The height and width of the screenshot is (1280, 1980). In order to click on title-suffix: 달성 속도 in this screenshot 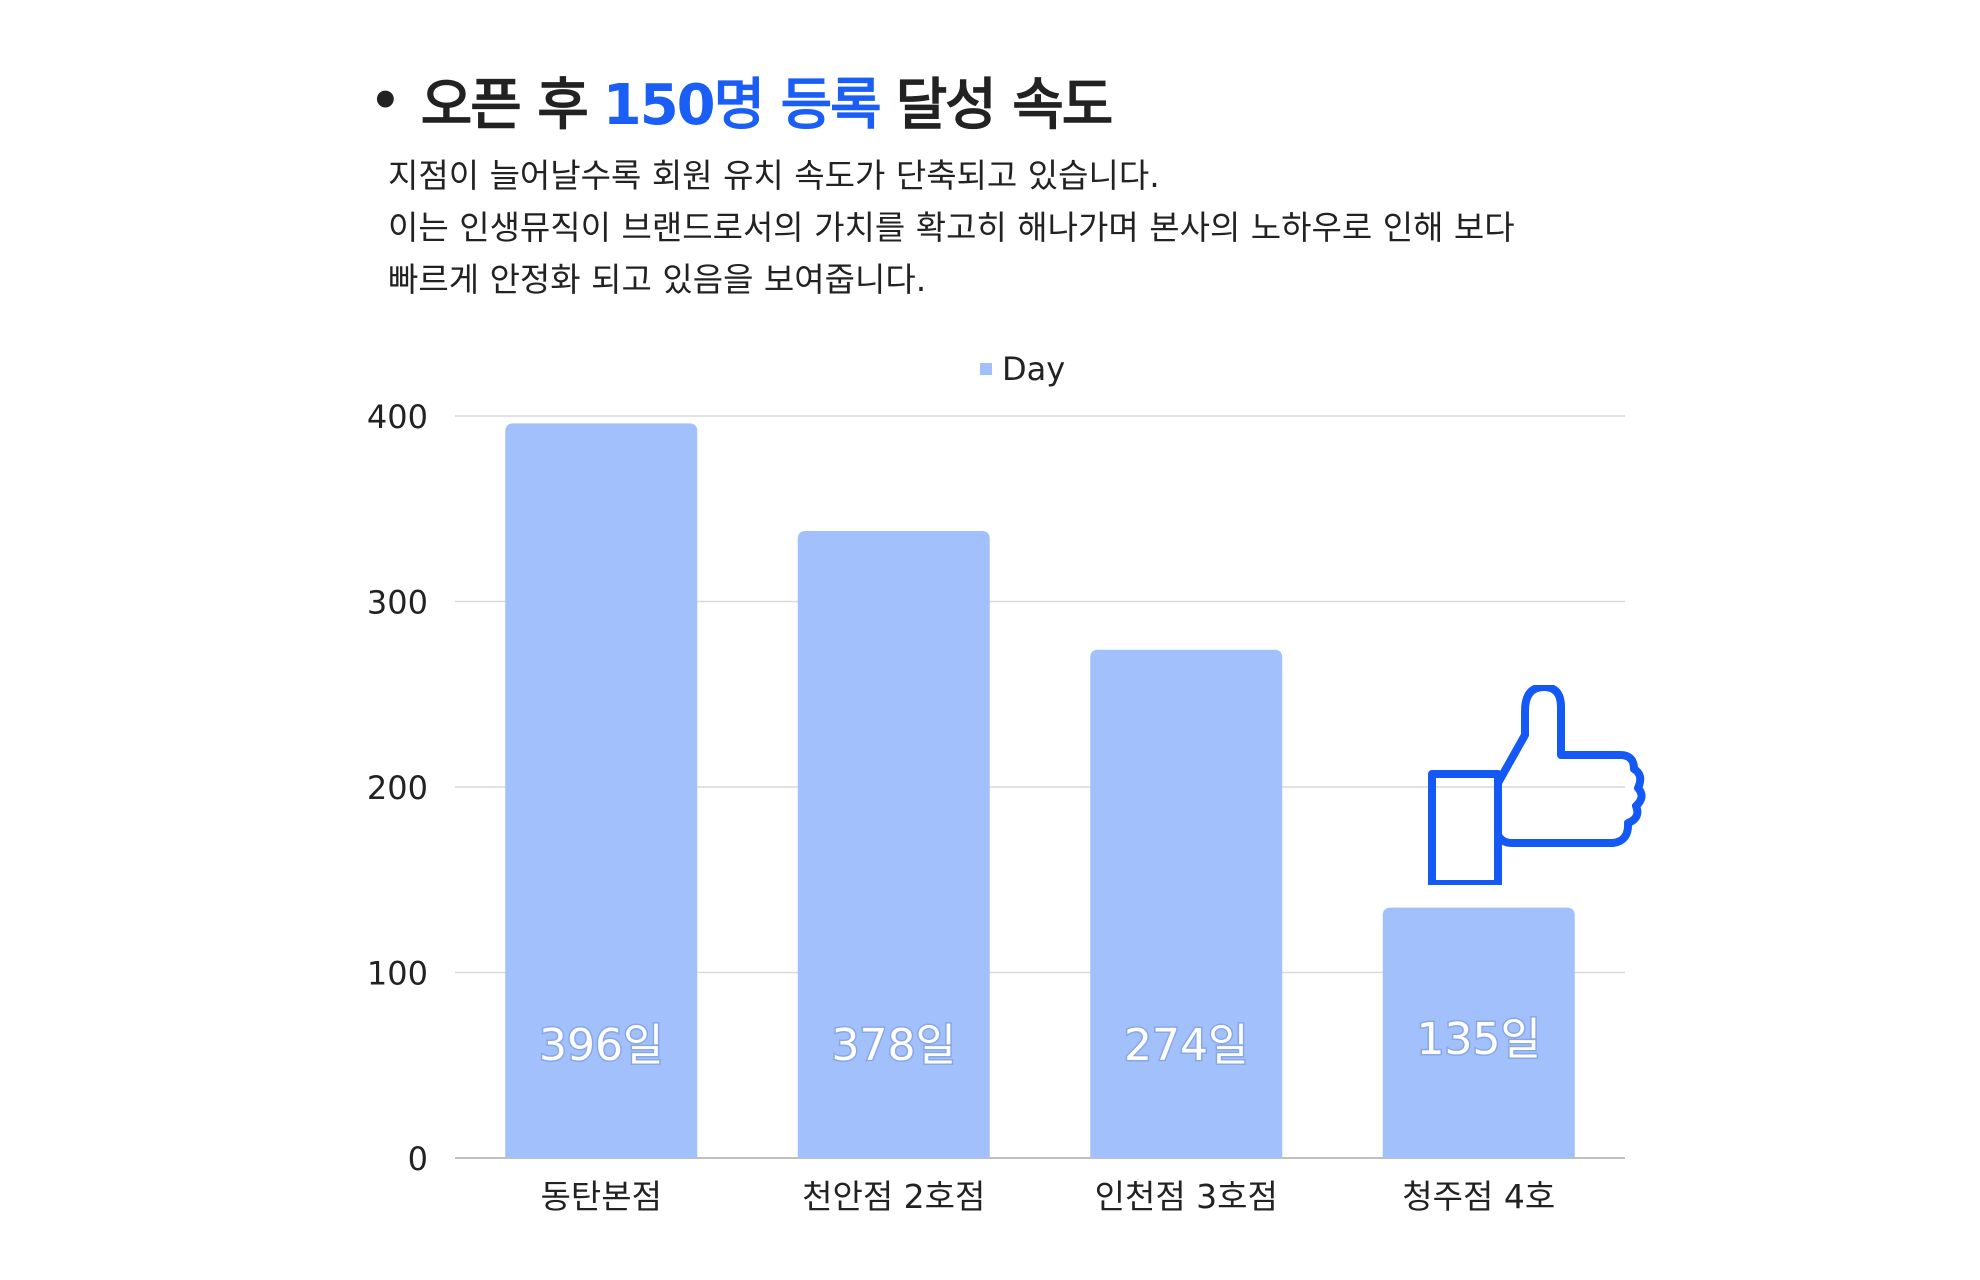, I will do `click(1004, 105)`.